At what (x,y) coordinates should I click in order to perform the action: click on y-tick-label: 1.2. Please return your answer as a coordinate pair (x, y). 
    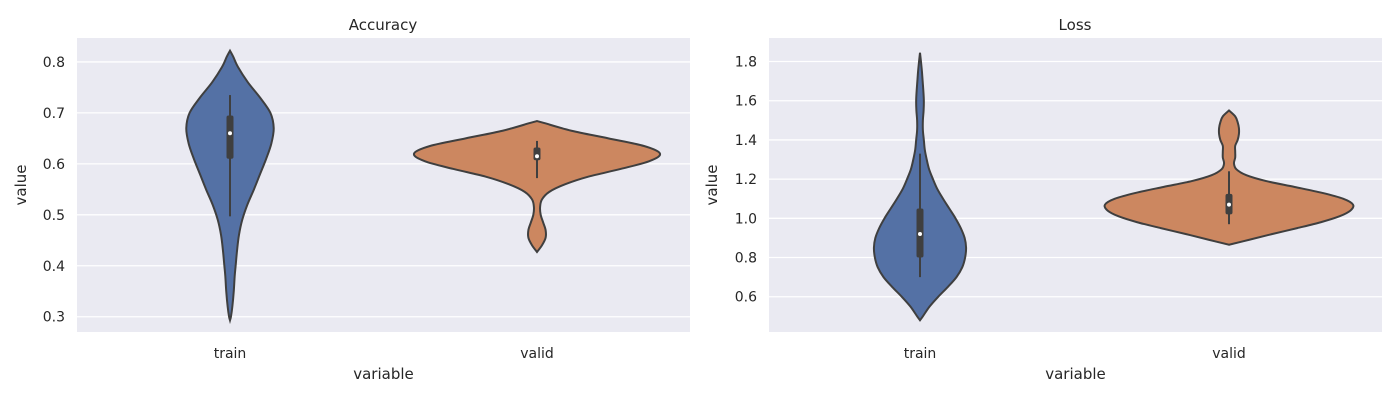
    Looking at the image, I should click on (746, 180).